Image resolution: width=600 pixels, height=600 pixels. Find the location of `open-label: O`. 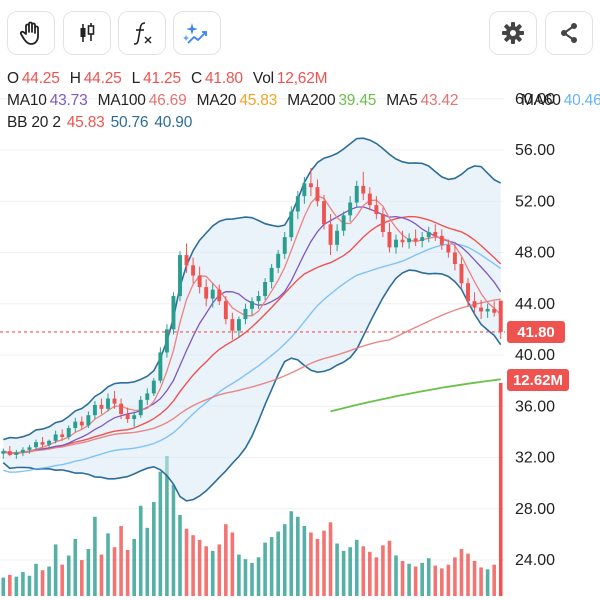

open-label: O is located at coordinates (13, 78).